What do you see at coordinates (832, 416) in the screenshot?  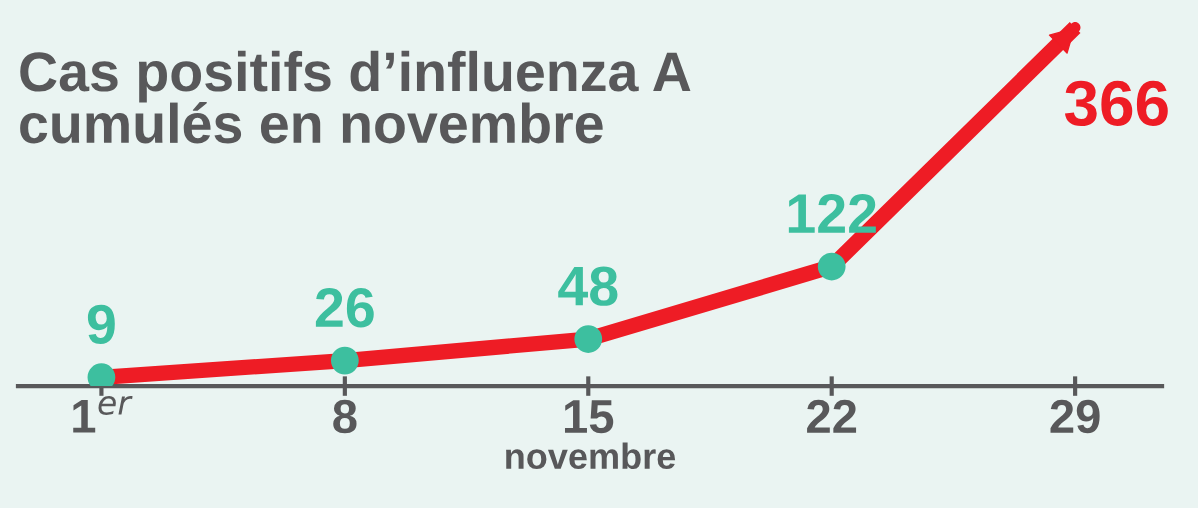 I see `x-tick-label: 22` at bounding box center [832, 416].